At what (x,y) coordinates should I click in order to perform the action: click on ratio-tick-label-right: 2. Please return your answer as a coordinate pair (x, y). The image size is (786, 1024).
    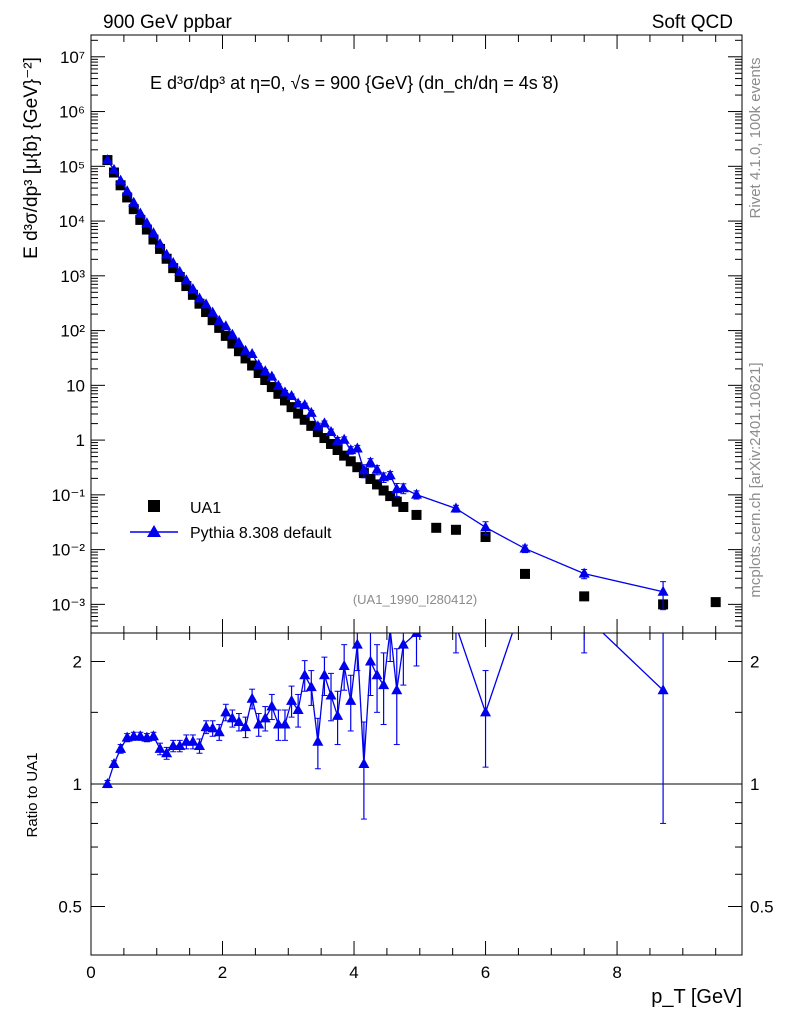
    Looking at the image, I should click on (754, 662).